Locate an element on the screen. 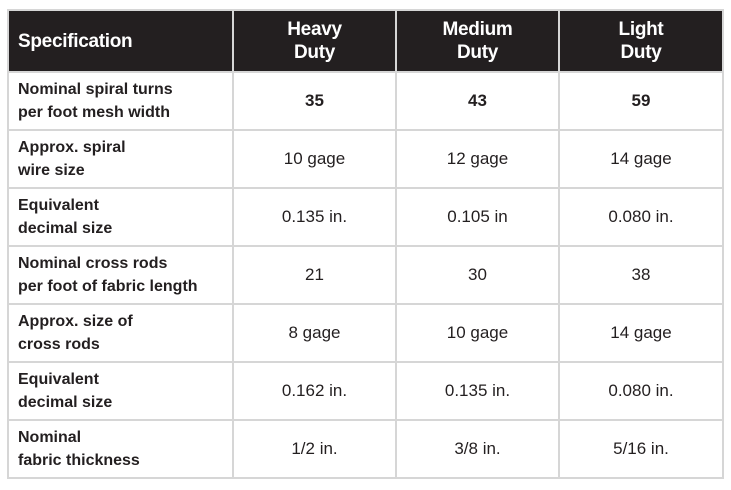  cell-heavy-duty: 35 is located at coordinates (314, 101).